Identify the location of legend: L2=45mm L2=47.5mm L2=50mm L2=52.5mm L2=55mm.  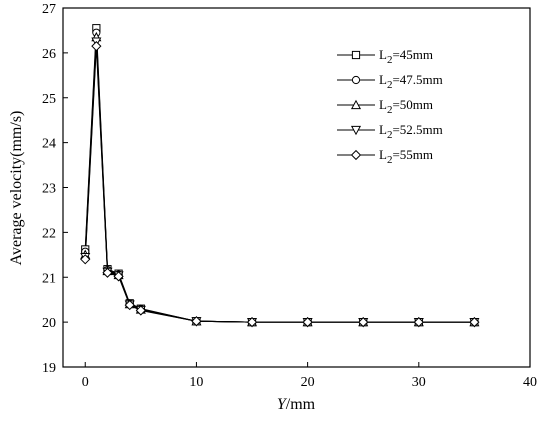
(390, 106).